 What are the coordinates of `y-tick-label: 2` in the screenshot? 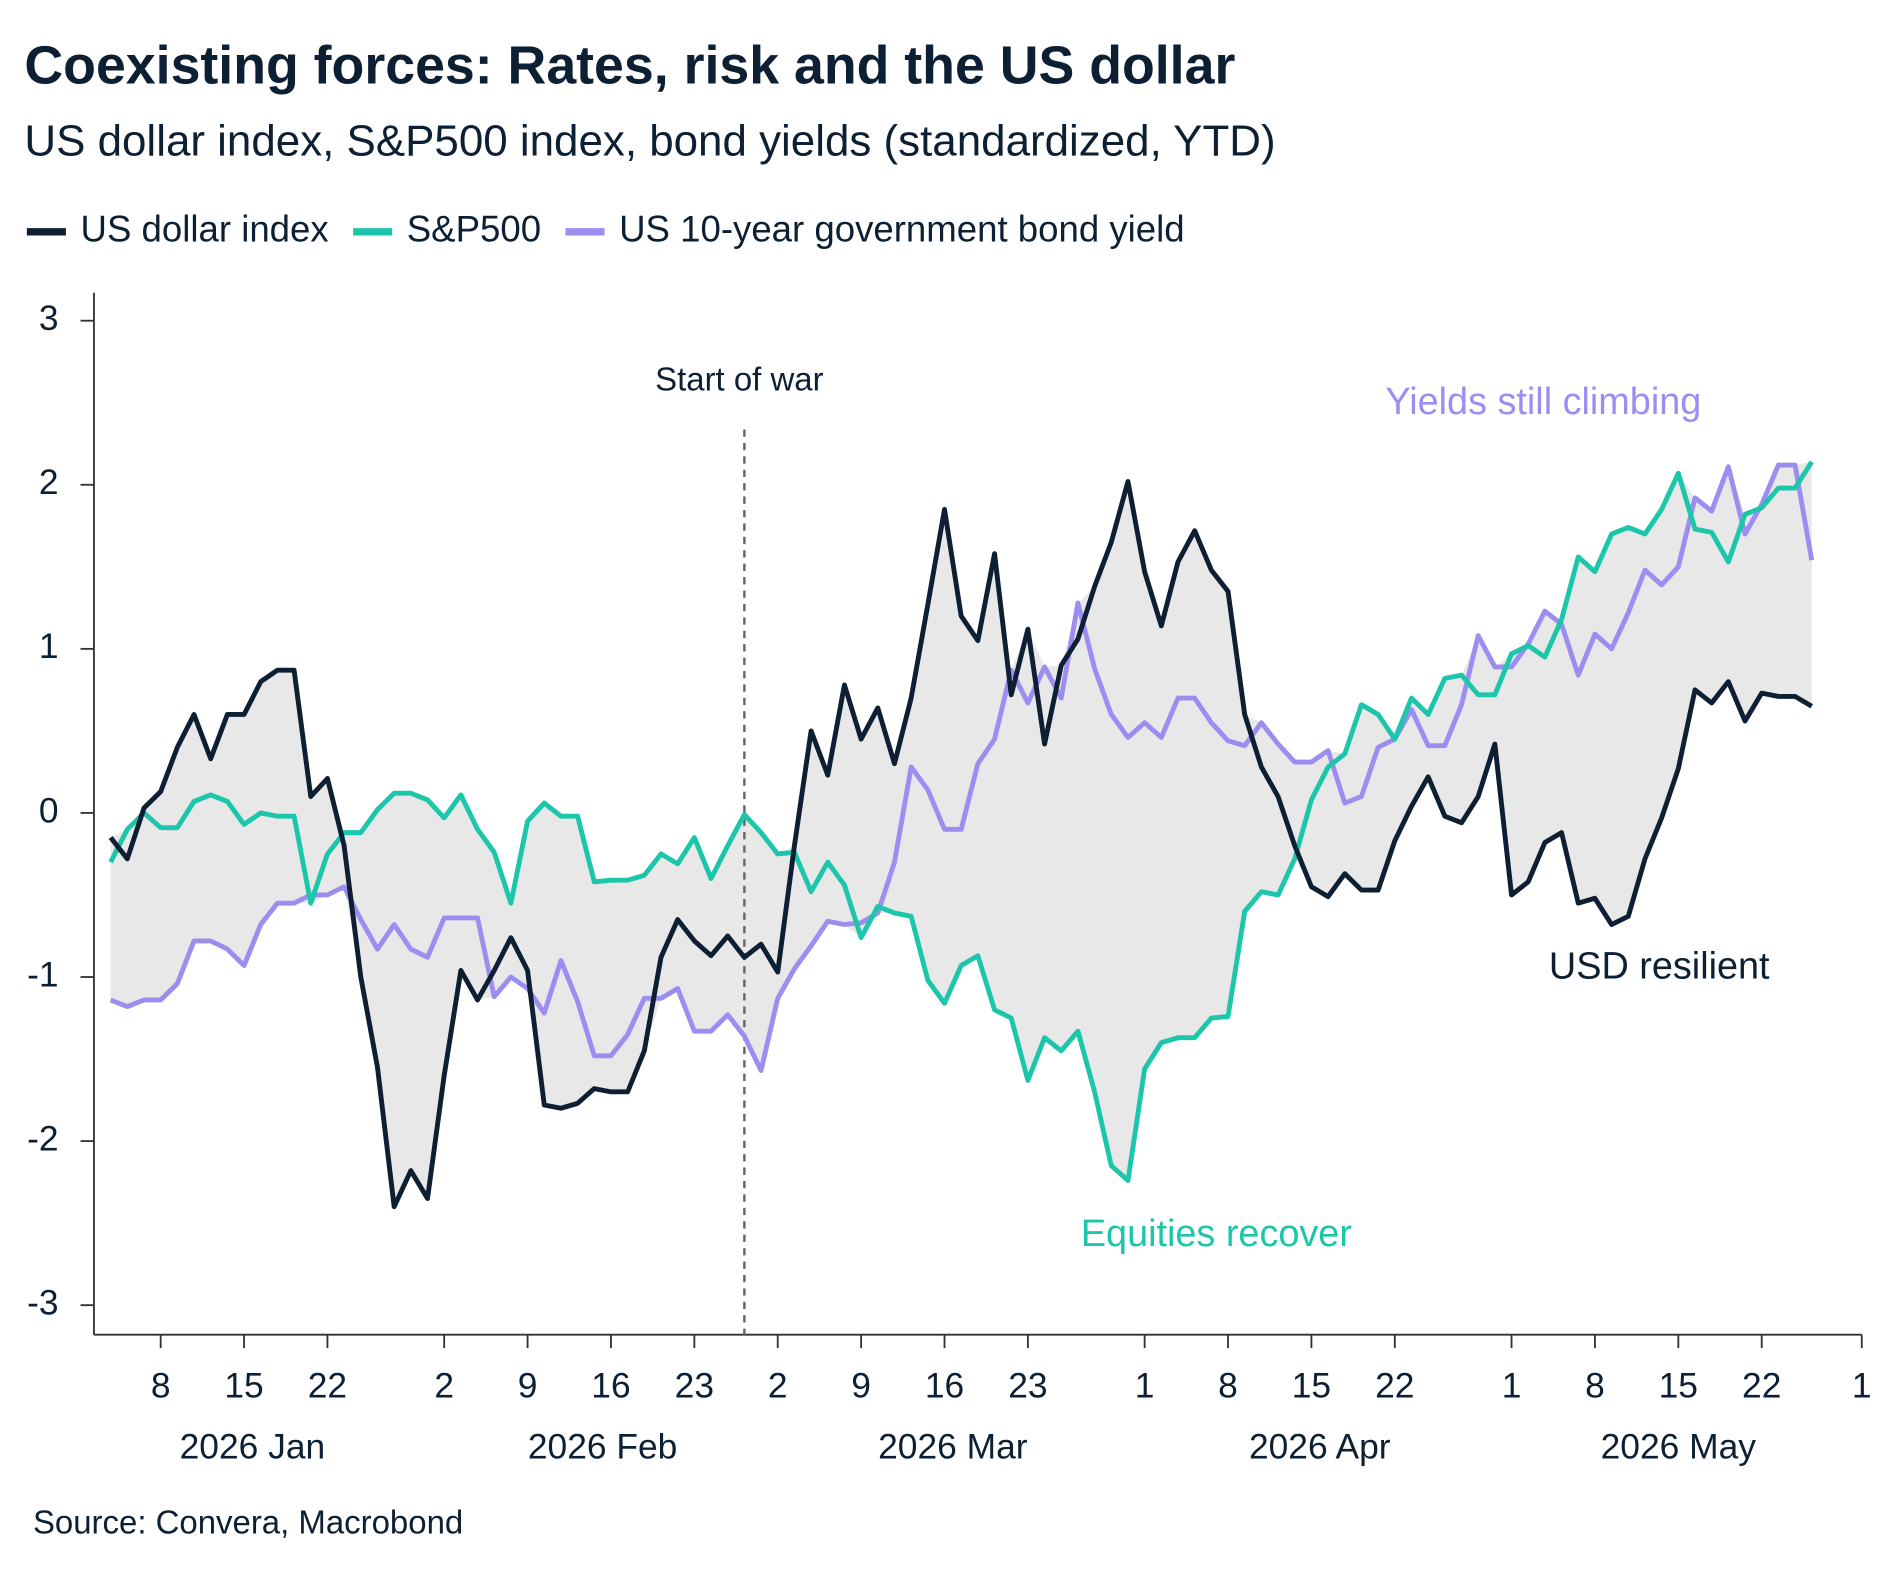 It's located at (49, 482).